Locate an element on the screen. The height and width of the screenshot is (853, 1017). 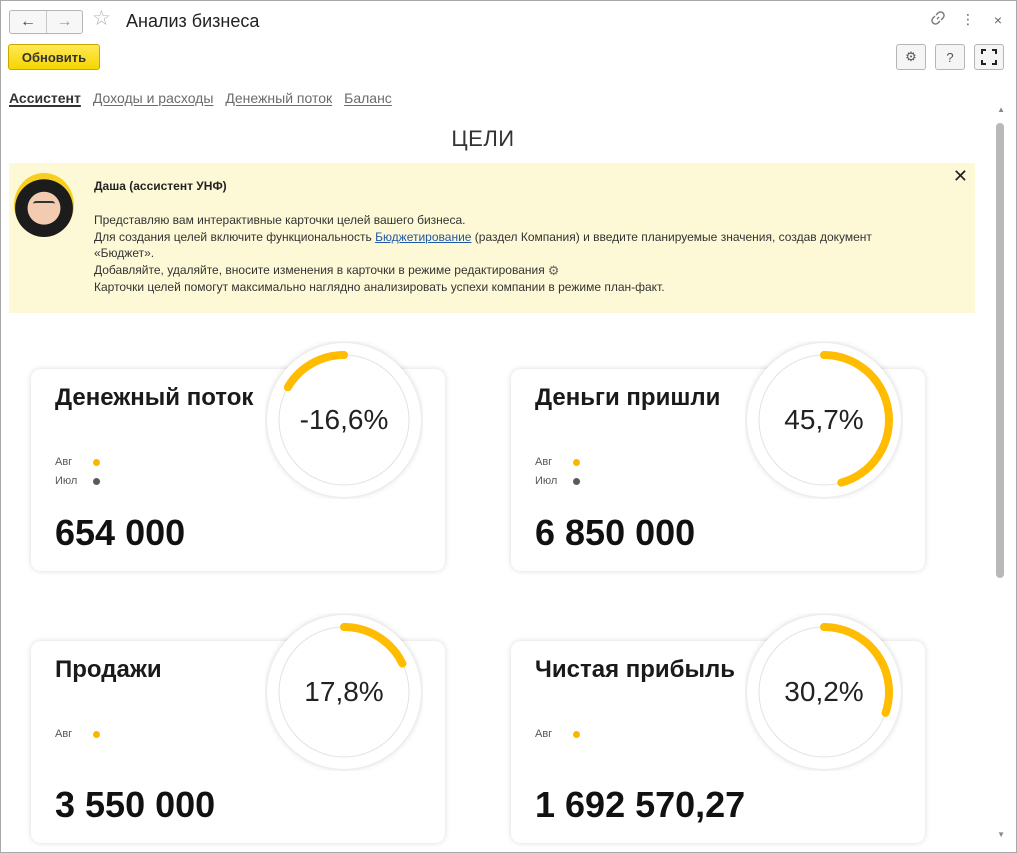
scrollbar-thumb is located at coordinates (1000, 350).